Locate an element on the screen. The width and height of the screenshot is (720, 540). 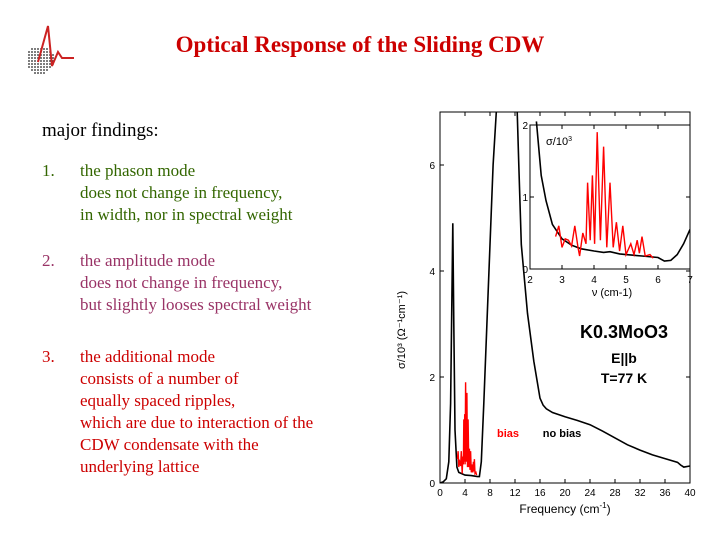
x-tick-label: 16 is located at coordinates (540, 493).